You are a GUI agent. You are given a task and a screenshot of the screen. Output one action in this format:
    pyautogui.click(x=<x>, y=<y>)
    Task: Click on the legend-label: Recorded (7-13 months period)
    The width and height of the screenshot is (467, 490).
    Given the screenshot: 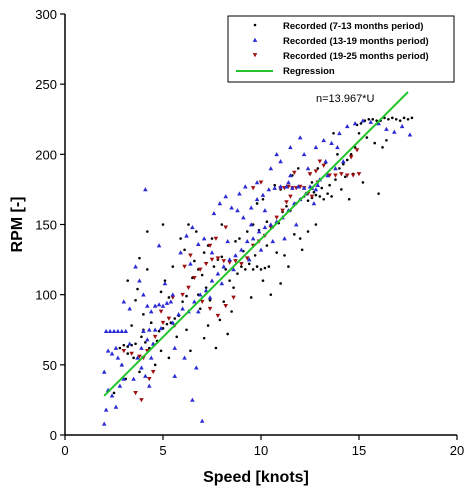 What is the action you would take?
    pyautogui.click(x=353, y=26)
    